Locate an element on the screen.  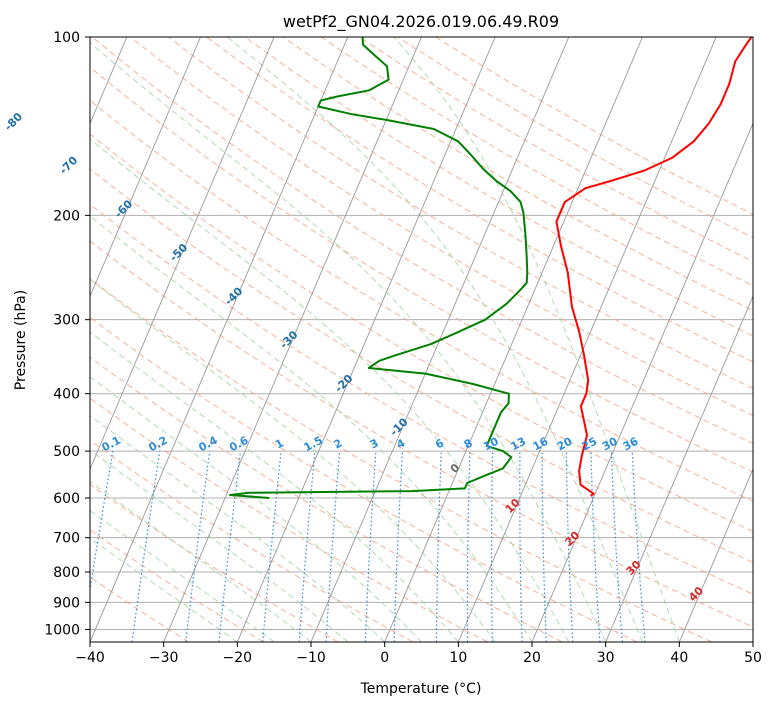
mixing-ratio-label: 20 is located at coordinates (565, 444).